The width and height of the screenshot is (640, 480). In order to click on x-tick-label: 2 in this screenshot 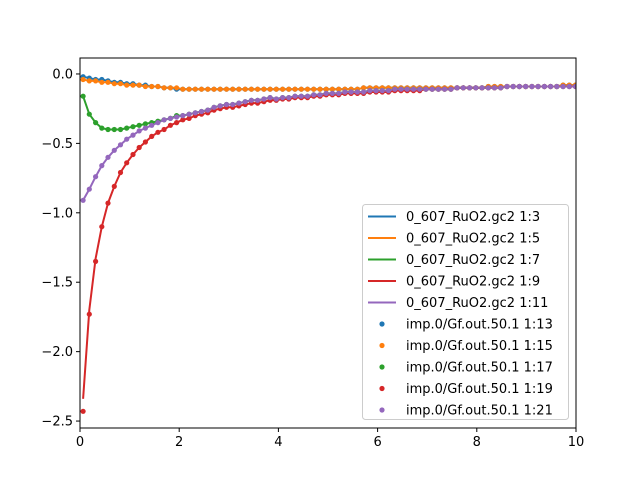, I will do `click(179, 442)`.